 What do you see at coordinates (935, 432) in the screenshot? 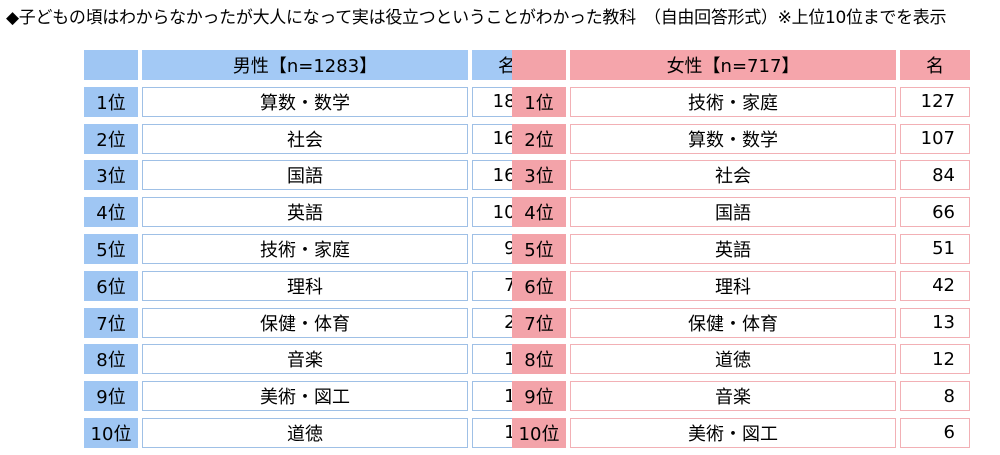
I see `count-cell: 6` at bounding box center [935, 432].